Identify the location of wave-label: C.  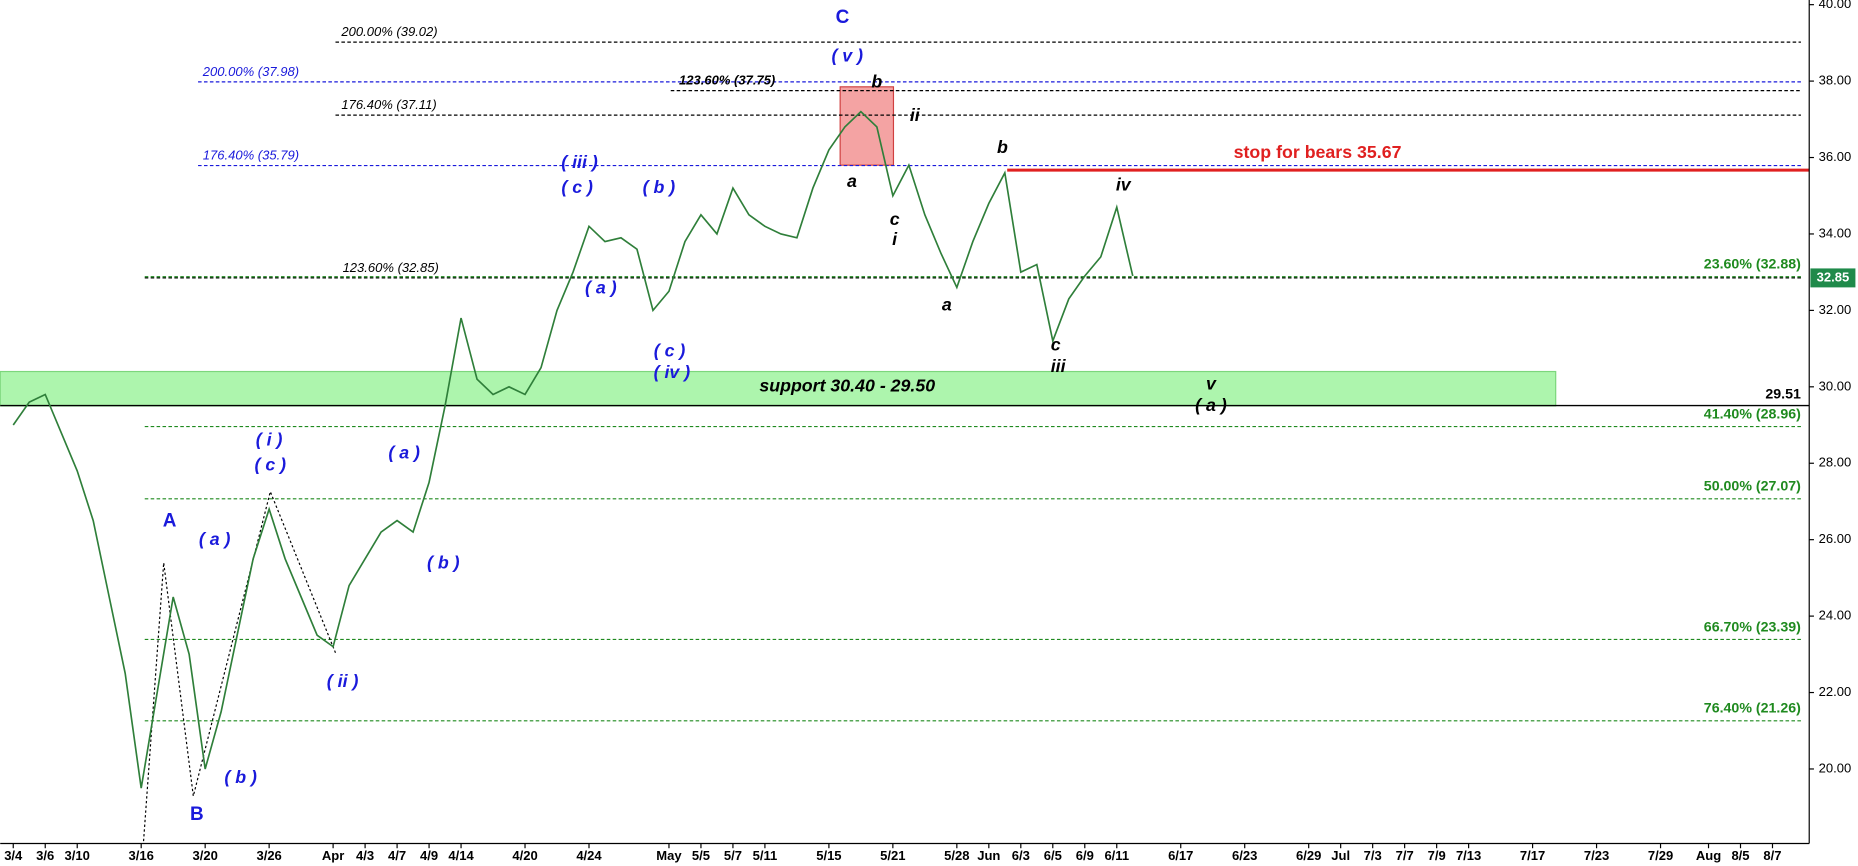
(843, 17).